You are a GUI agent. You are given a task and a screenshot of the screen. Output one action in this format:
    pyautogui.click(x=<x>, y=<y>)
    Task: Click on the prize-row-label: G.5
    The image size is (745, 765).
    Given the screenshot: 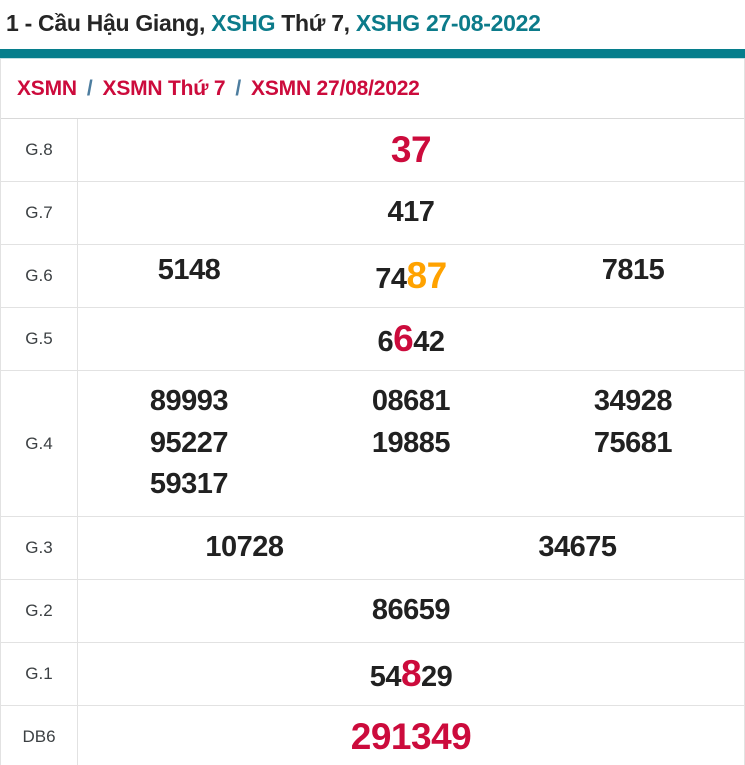 What is the action you would take?
    pyautogui.click(x=39, y=339)
    